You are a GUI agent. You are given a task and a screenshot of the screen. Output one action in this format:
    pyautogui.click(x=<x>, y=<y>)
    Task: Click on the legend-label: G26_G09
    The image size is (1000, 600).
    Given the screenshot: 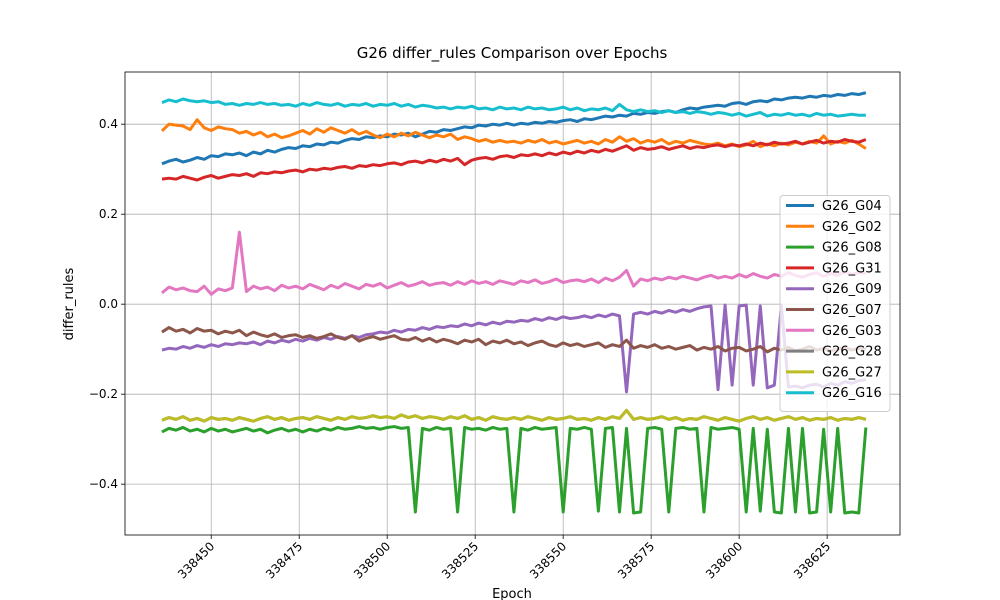 What is the action you would take?
    pyautogui.click(x=852, y=289)
    